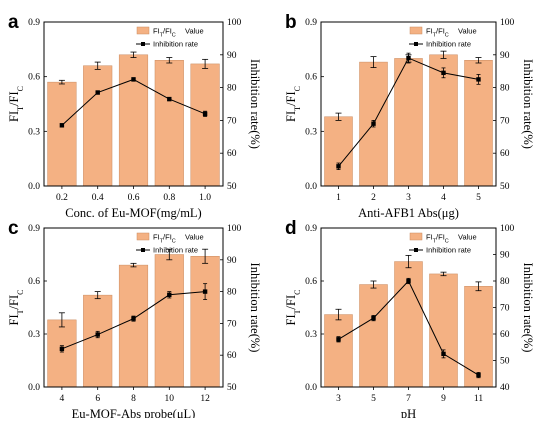 This screenshot has height=423, width=550. Describe the element at coordinates (338, 198) in the screenshot. I see `x-tick-label: 1` at that location.